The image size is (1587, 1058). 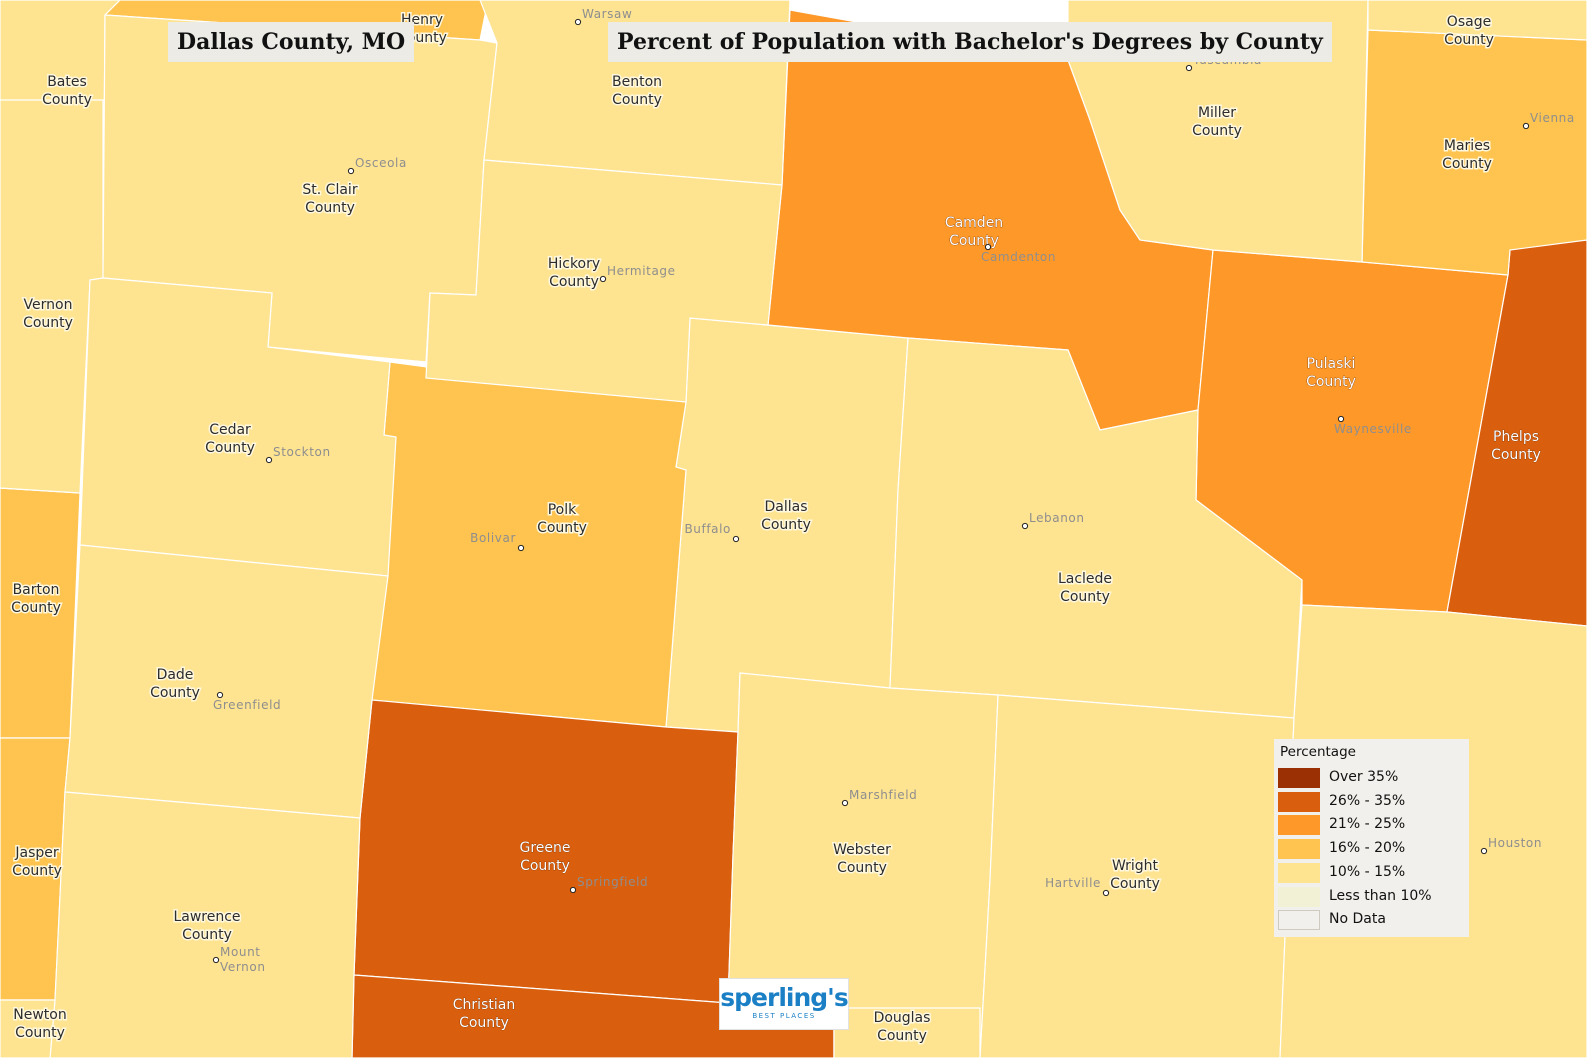 I want to click on city-stockton: Stockton, so click(x=298, y=454).